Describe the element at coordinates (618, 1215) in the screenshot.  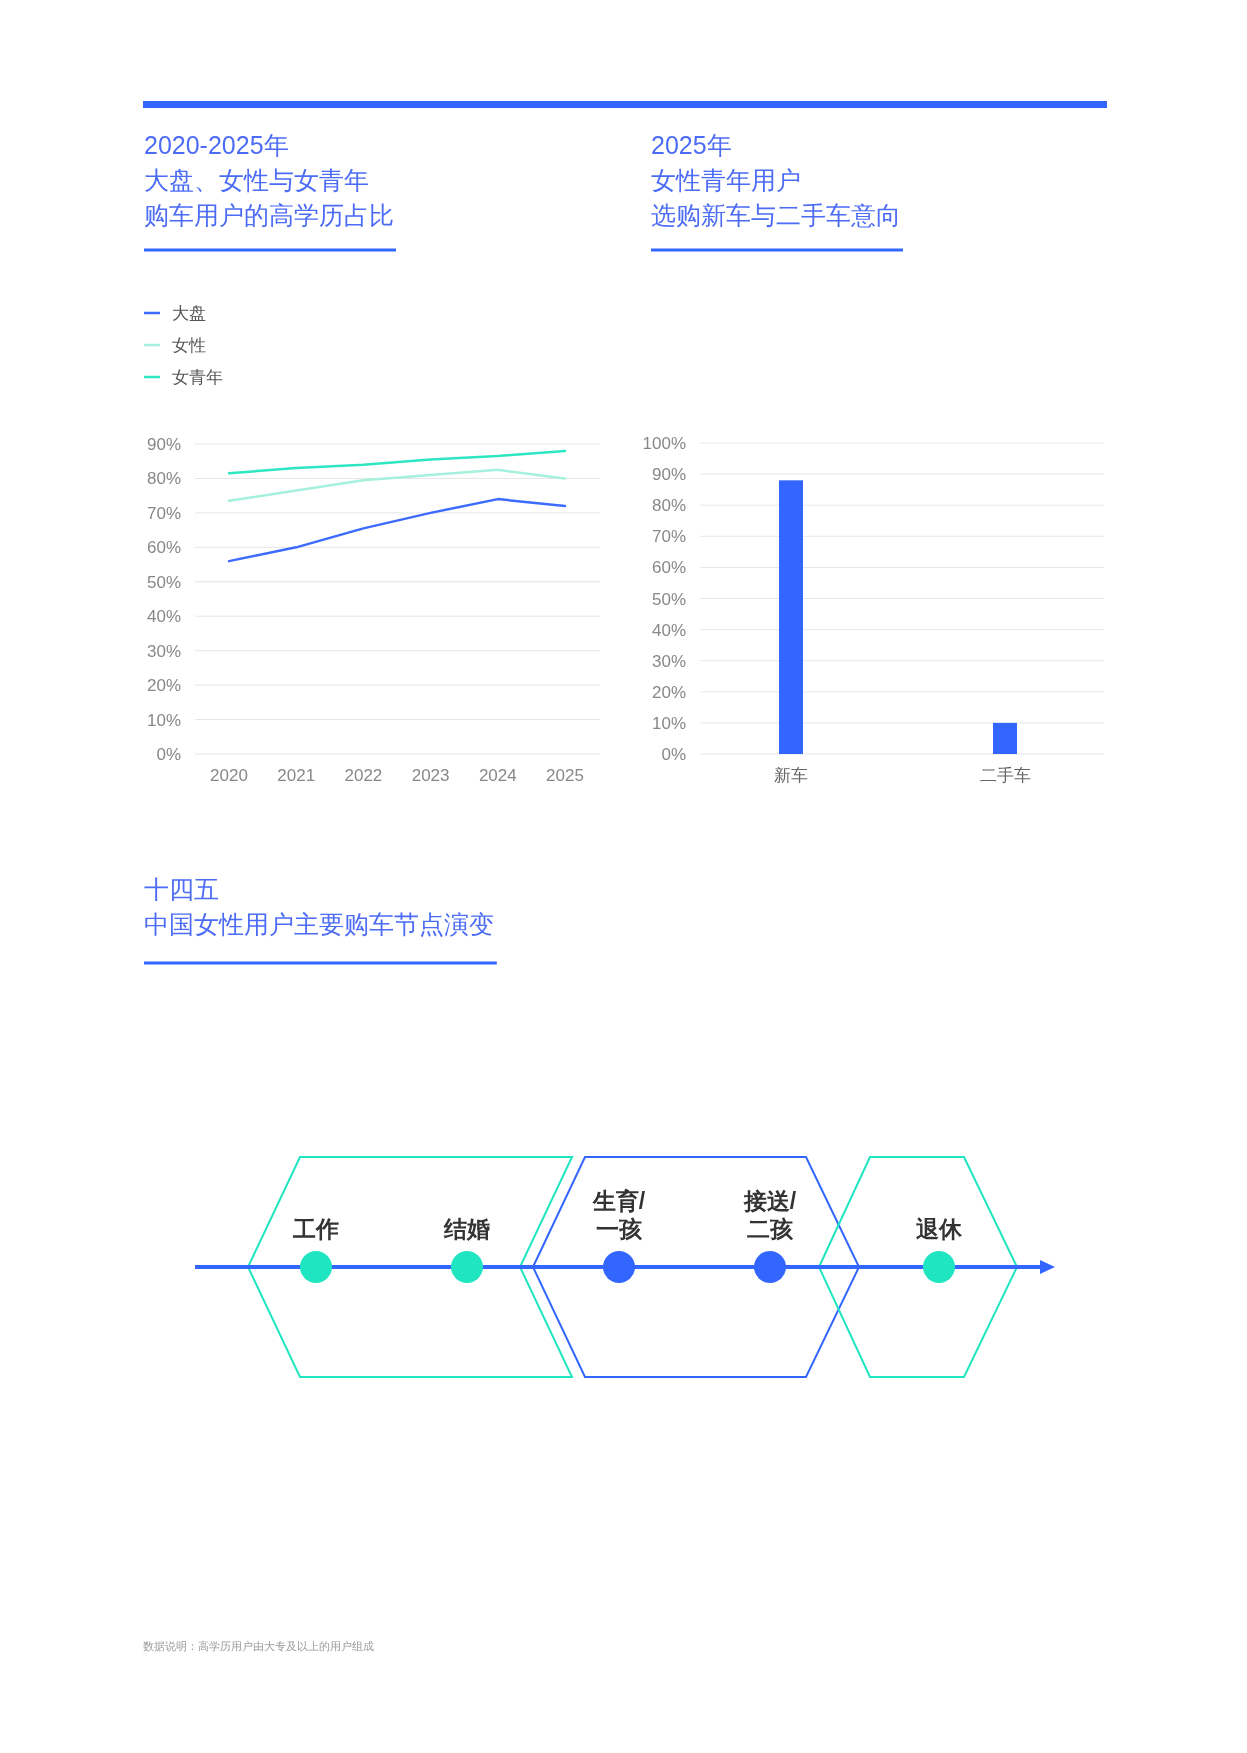
I see `category-label: 生育/ 一孩` at that location.